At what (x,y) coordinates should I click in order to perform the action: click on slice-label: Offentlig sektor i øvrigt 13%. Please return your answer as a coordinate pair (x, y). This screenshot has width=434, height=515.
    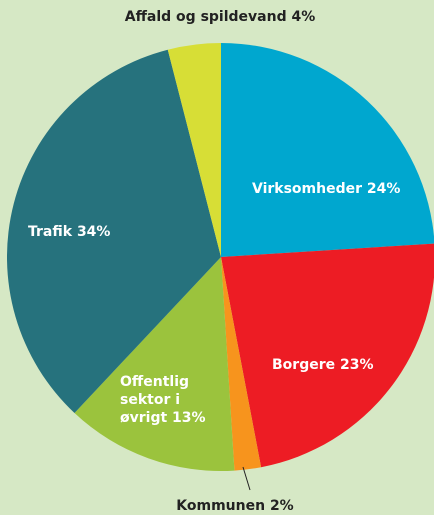
    Looking at the image, I should click on (175, 400).